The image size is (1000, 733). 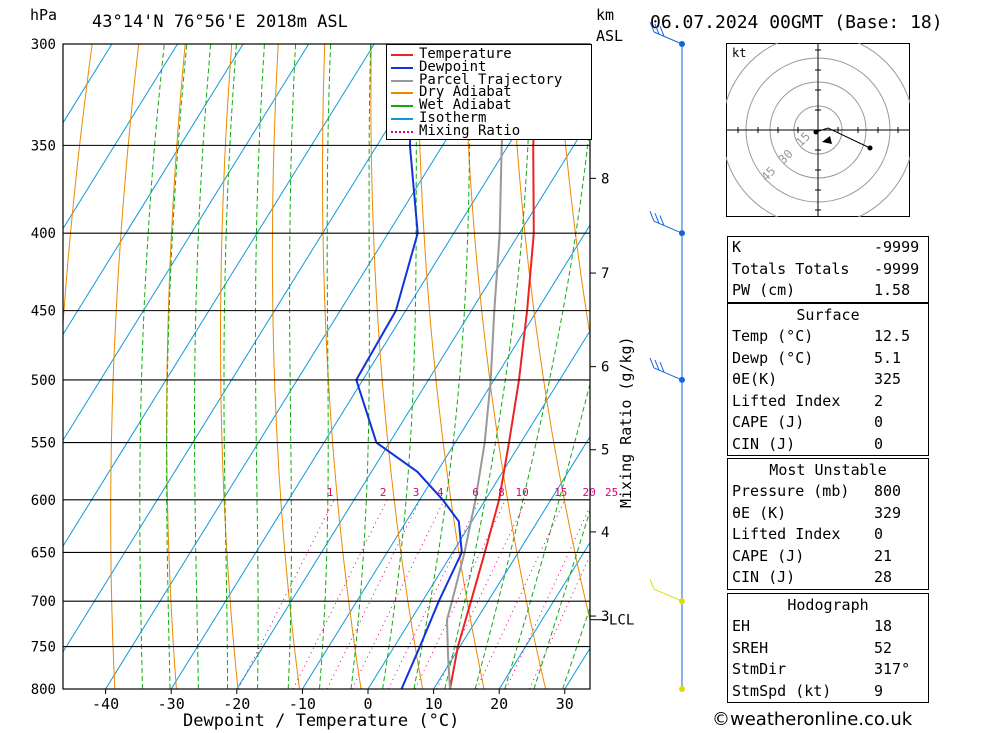 What do you see at coordinates (487, 105) in the screenshot?
I see `legend-item: Wet Adiabat` at bounding box center [487, 105].